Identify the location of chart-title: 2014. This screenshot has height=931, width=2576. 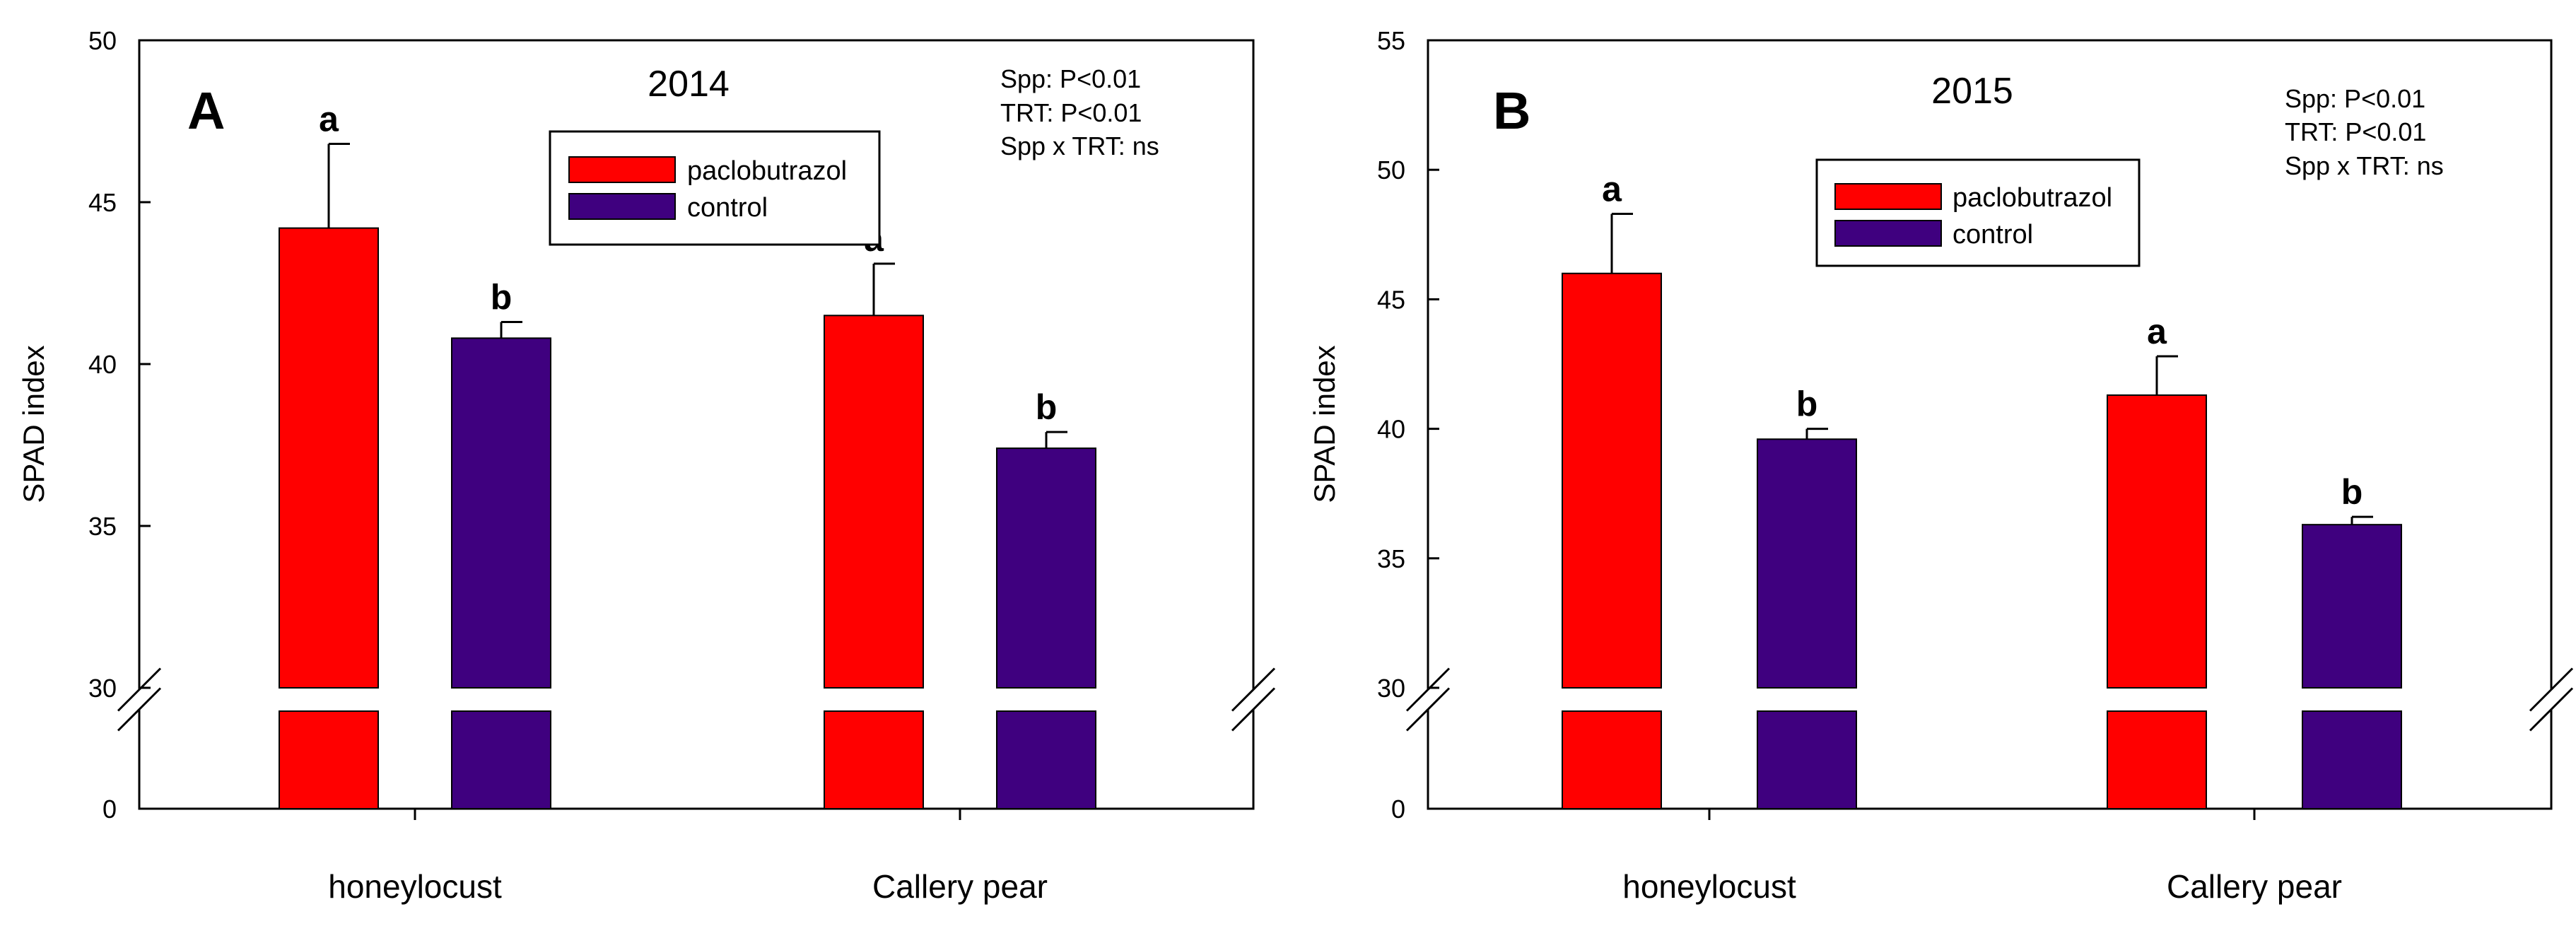
(689, 84).